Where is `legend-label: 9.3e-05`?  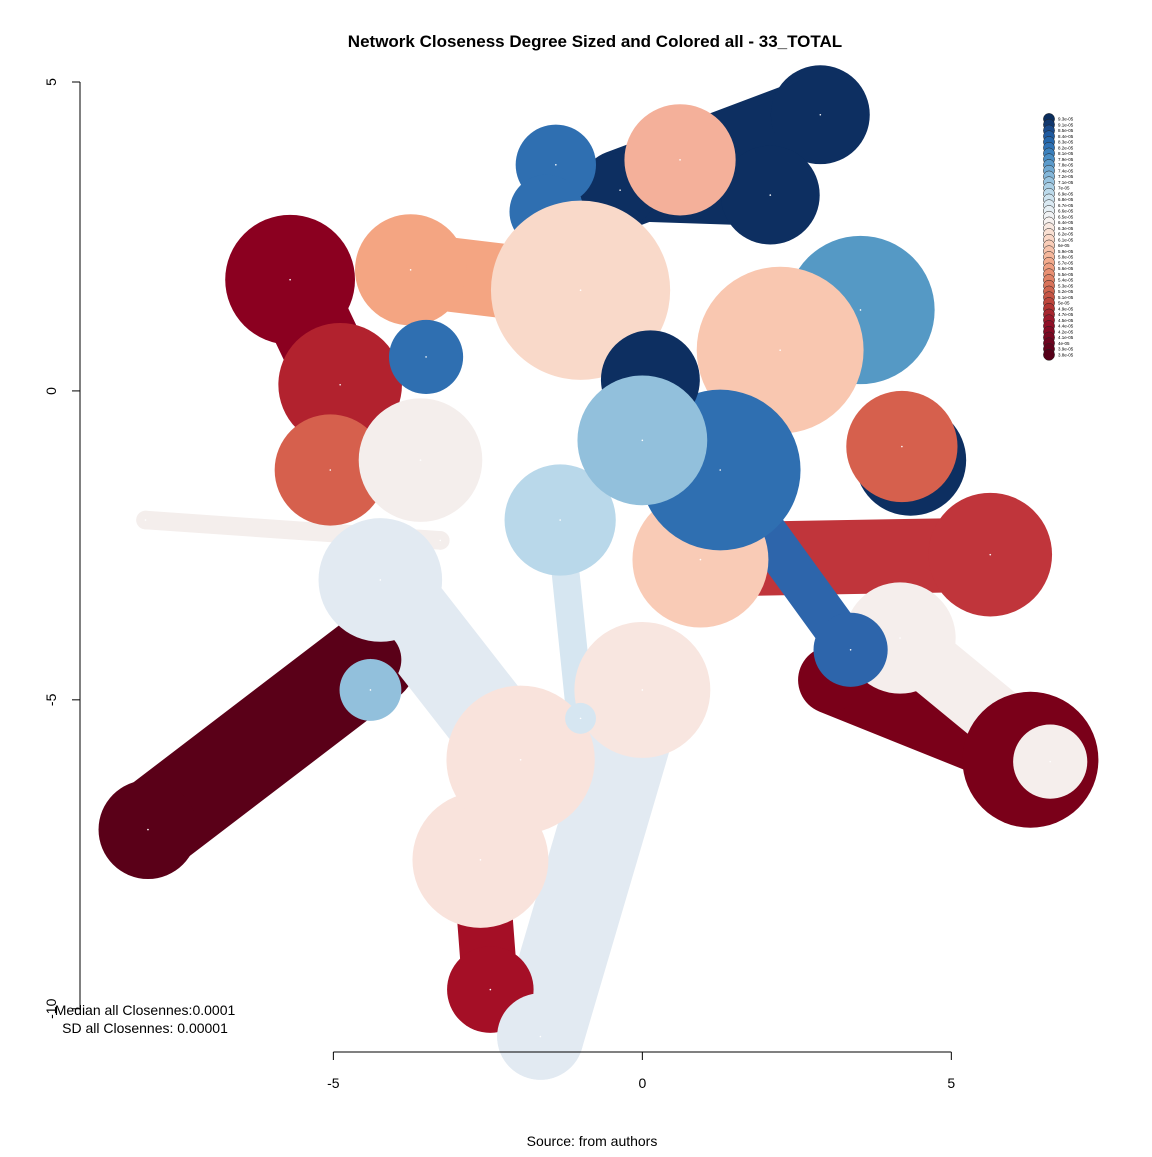
legend-label: 9.3e-05 is located at coordinates (1066, 119).